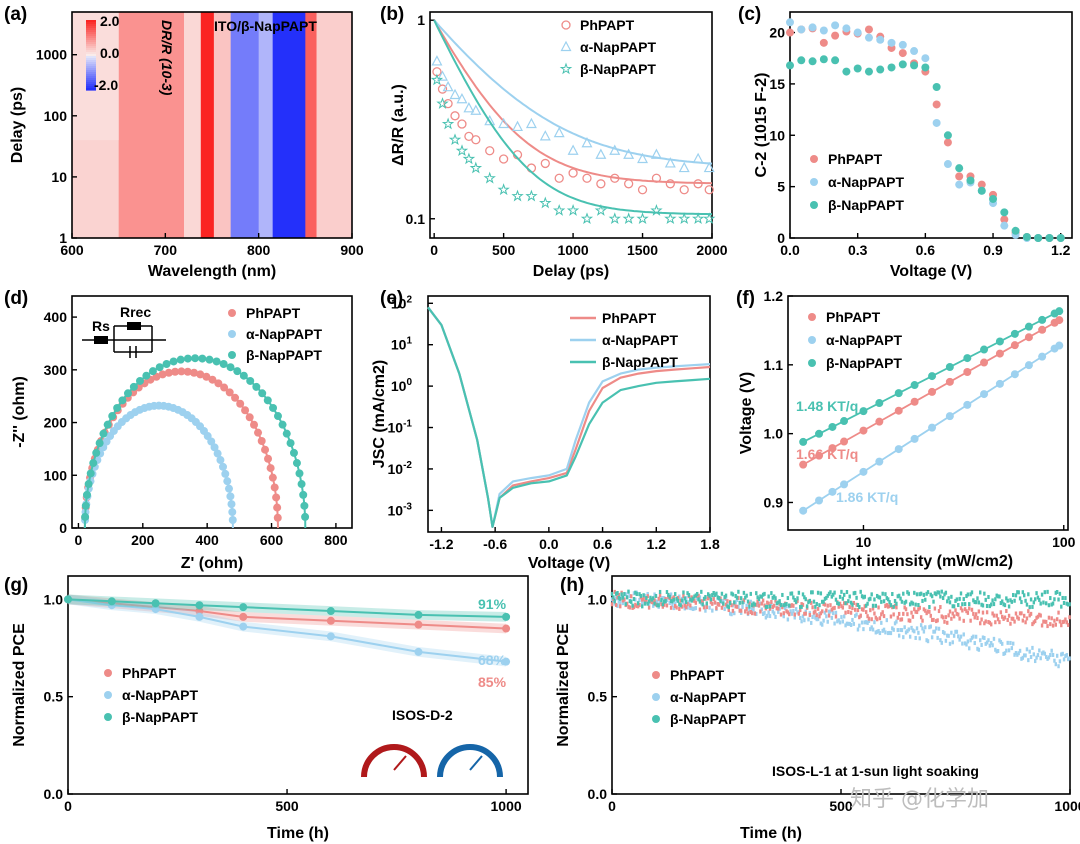  Describe the element at coordinates (287, 630) in the screenshot. I see `series-line` at that location.